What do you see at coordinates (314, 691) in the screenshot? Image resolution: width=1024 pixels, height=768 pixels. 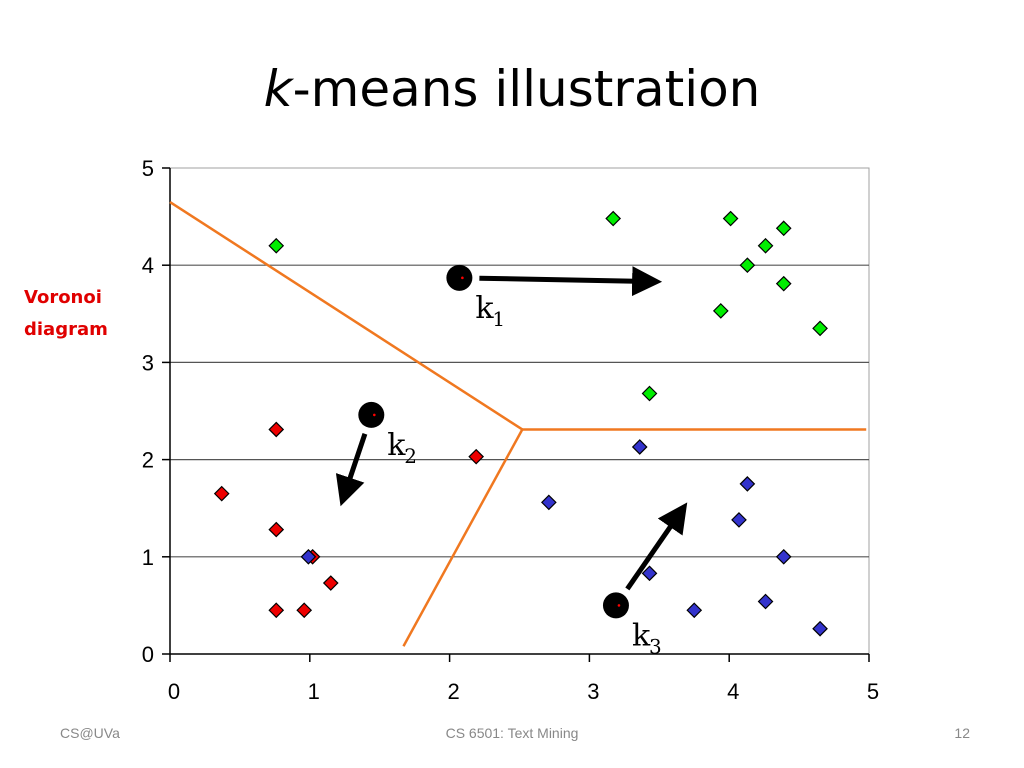 I see `x-tick-label: 1` at bounding box center [314, 691].